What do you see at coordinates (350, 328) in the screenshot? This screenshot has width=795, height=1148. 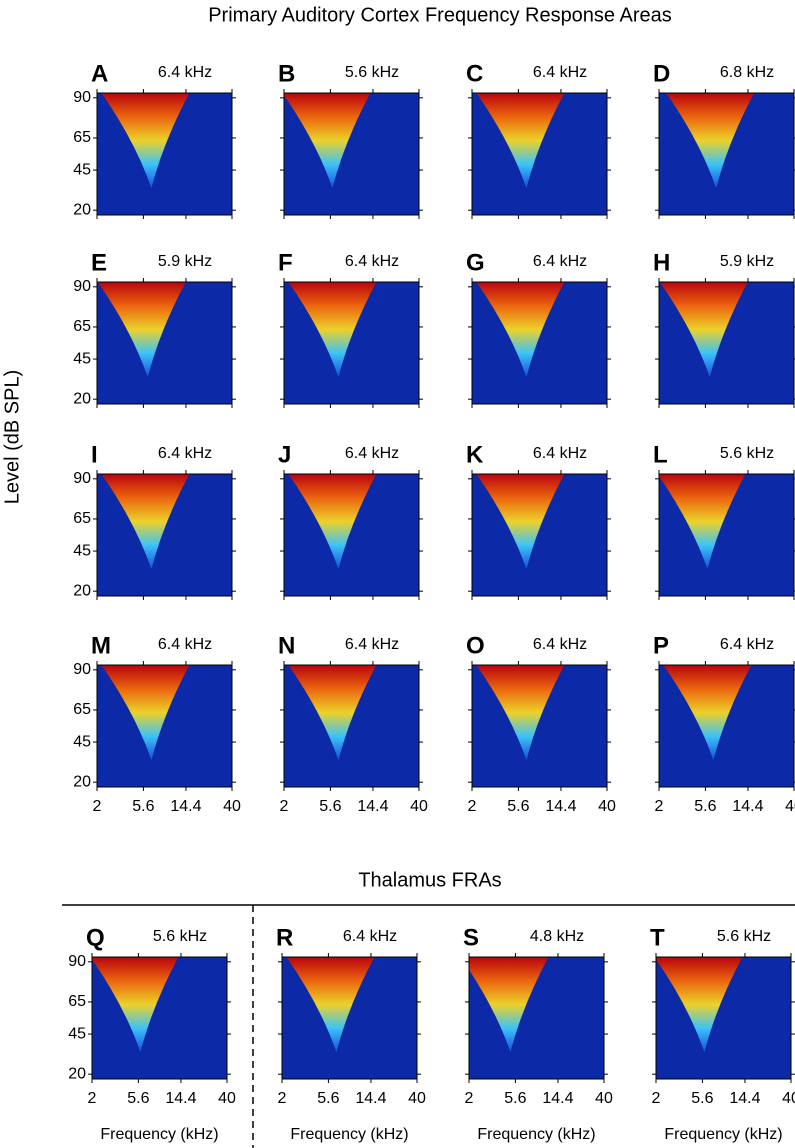 I see `panel: F 6.4 kHz` at bounding box center [350, 328].